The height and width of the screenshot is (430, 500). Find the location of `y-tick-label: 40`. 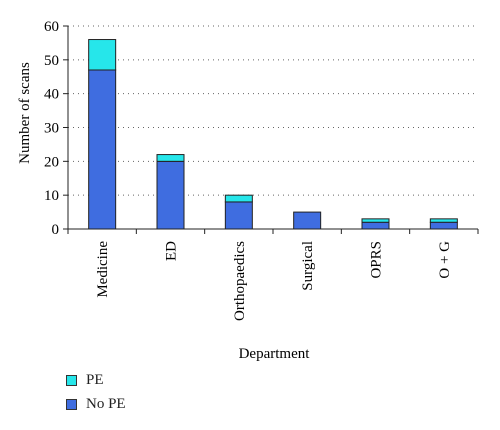

y-tick-label: 40 is located at coordinates (51, 95).